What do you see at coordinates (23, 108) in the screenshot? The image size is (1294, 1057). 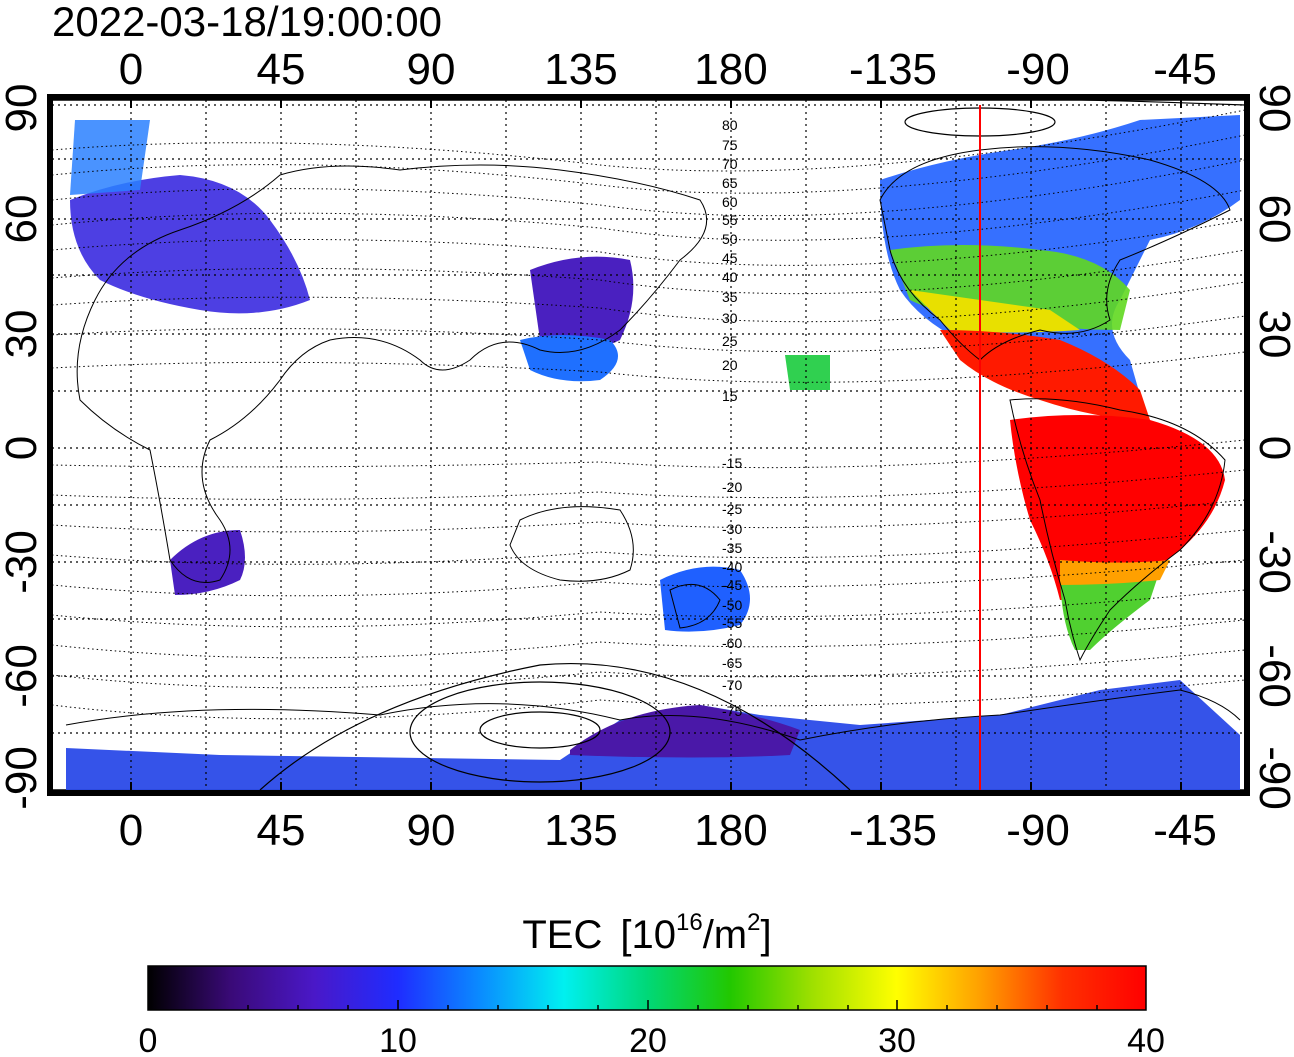 I see `left-axis-label: 90` at bounding box center [23, 108].